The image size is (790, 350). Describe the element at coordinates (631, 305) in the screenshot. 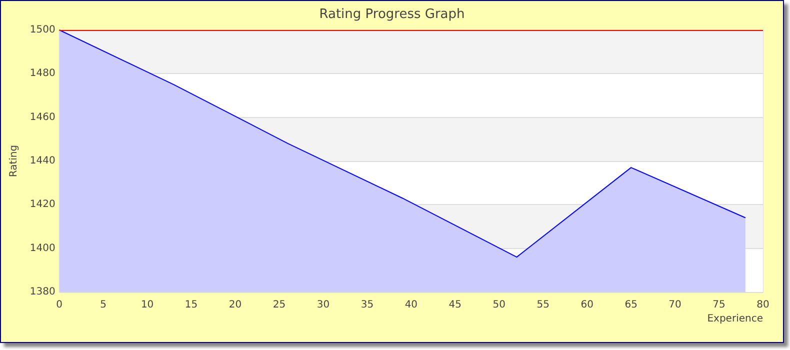

I see `x-tick-label: 65` at that location.